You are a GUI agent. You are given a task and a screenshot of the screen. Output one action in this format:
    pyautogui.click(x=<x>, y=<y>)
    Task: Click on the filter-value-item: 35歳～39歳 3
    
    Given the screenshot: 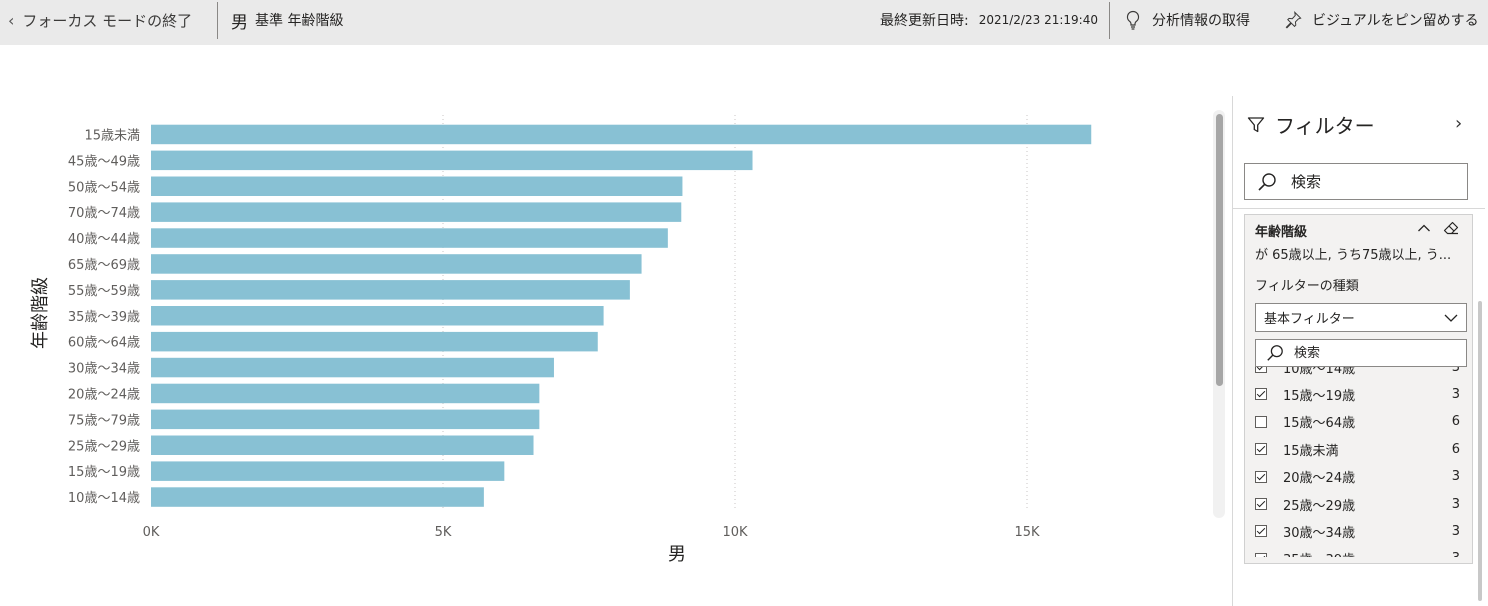 What is the action you would take?
    pyautogui.click(x=1357, y=552)
    